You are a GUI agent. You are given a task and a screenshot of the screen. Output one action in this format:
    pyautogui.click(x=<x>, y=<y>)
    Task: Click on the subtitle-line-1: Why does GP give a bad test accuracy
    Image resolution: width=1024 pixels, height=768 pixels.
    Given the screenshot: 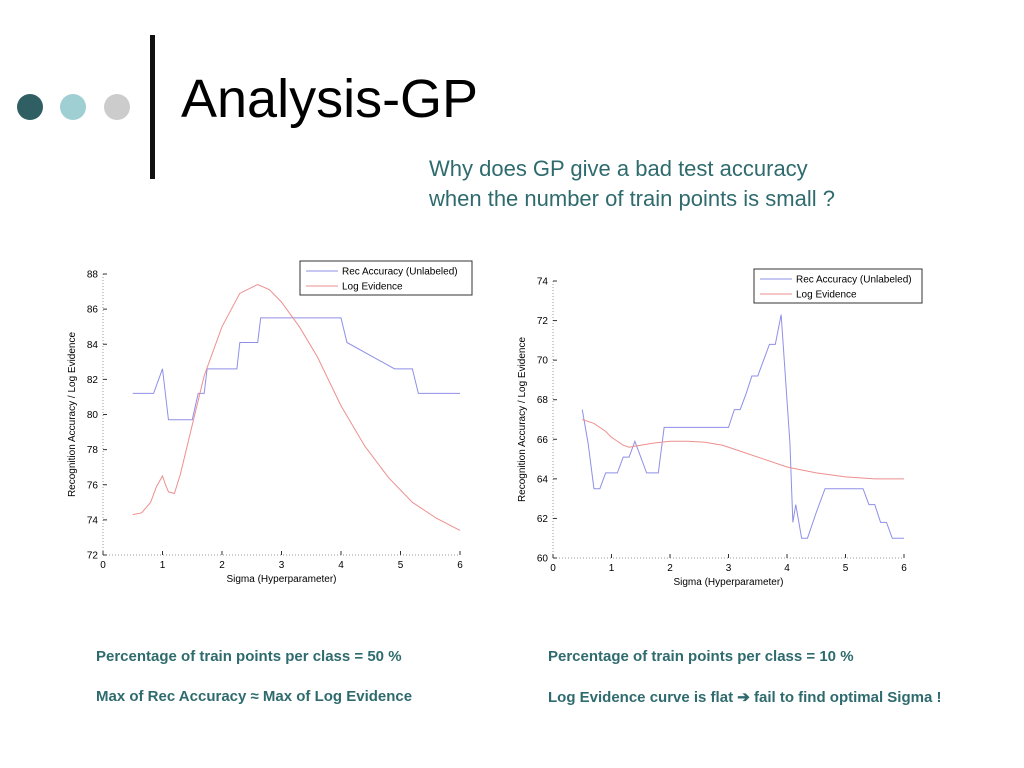 What is the action you would take?
    pyautogui.click(x=618, y=168)
    